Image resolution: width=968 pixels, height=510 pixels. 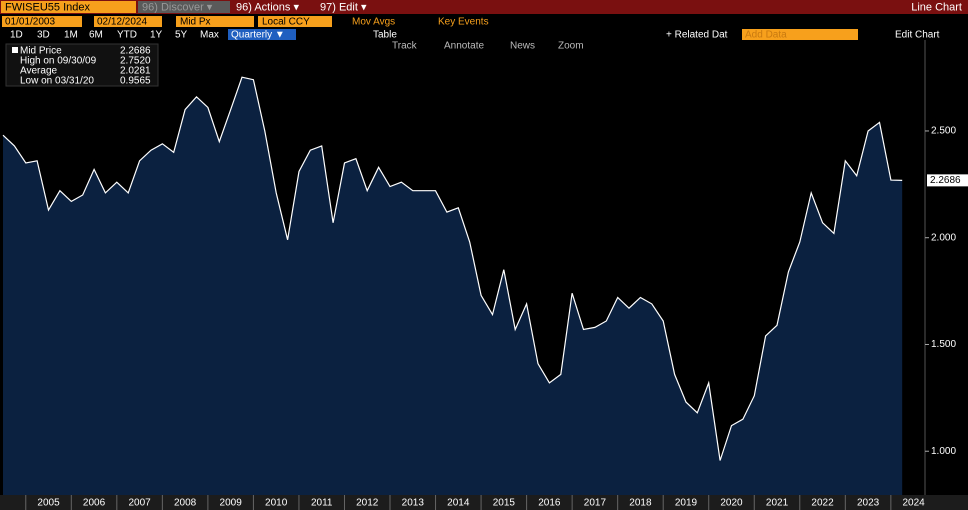 What do you see at coordinates (215, 21) in the screenshot?
I see `field-box` at bounding box center [215, 21].